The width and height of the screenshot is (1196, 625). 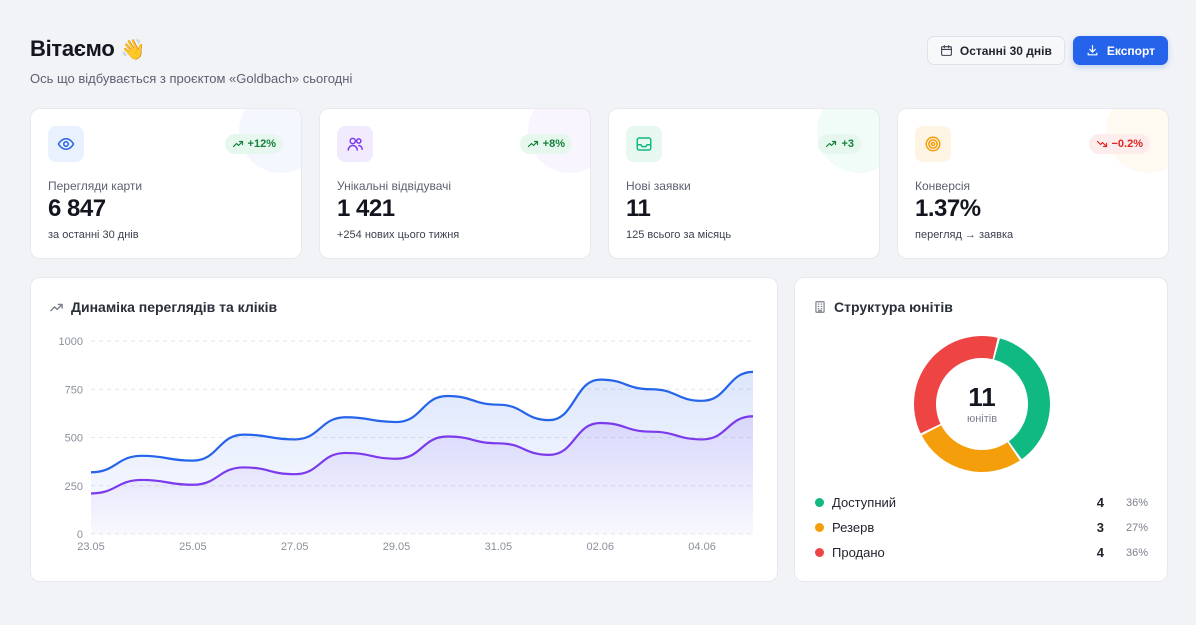 I want to click on units-title: Структура юнітів, so click(x=883, y=307).